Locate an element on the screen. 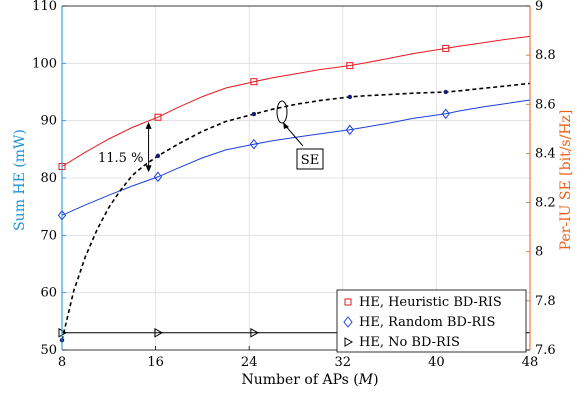 The width and height of the screenshot is (584, 393). y-right-tick-label: 7.8 is located at coordinates (545, 301).